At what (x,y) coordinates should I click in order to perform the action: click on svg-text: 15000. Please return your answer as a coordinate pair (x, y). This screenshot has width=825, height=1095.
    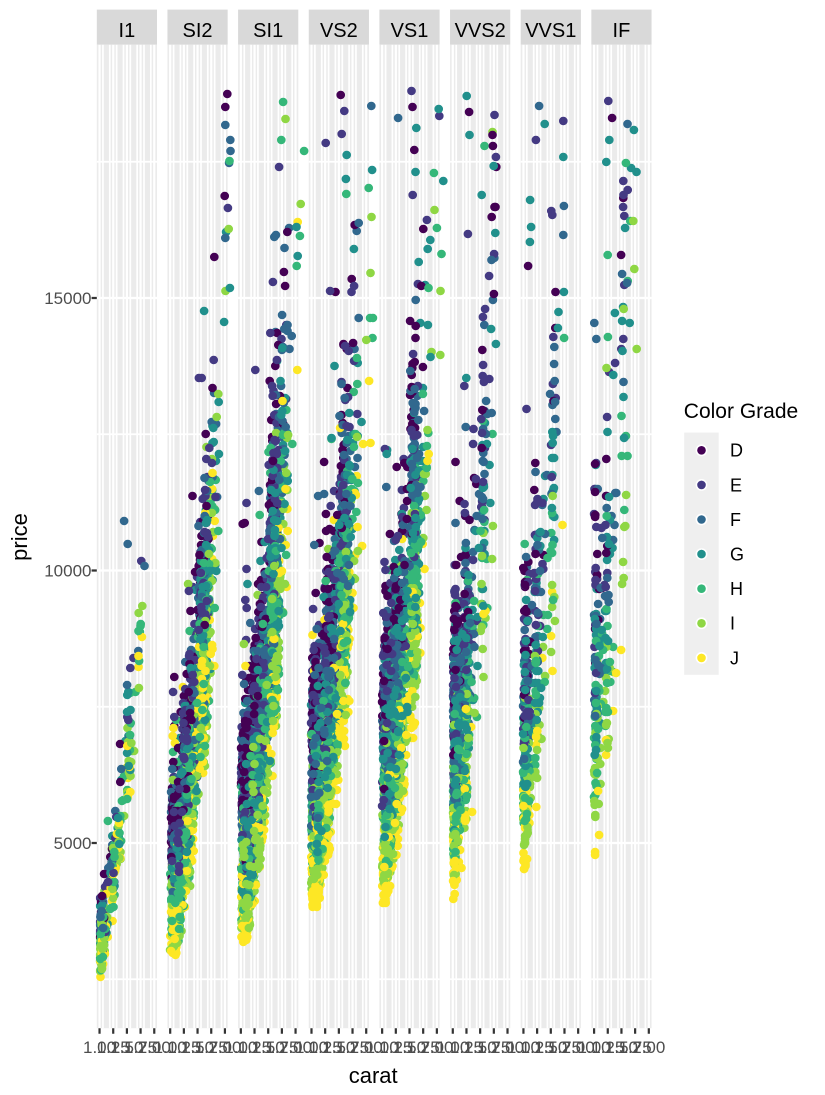
    Looking at the image, I should click on (67, 298).